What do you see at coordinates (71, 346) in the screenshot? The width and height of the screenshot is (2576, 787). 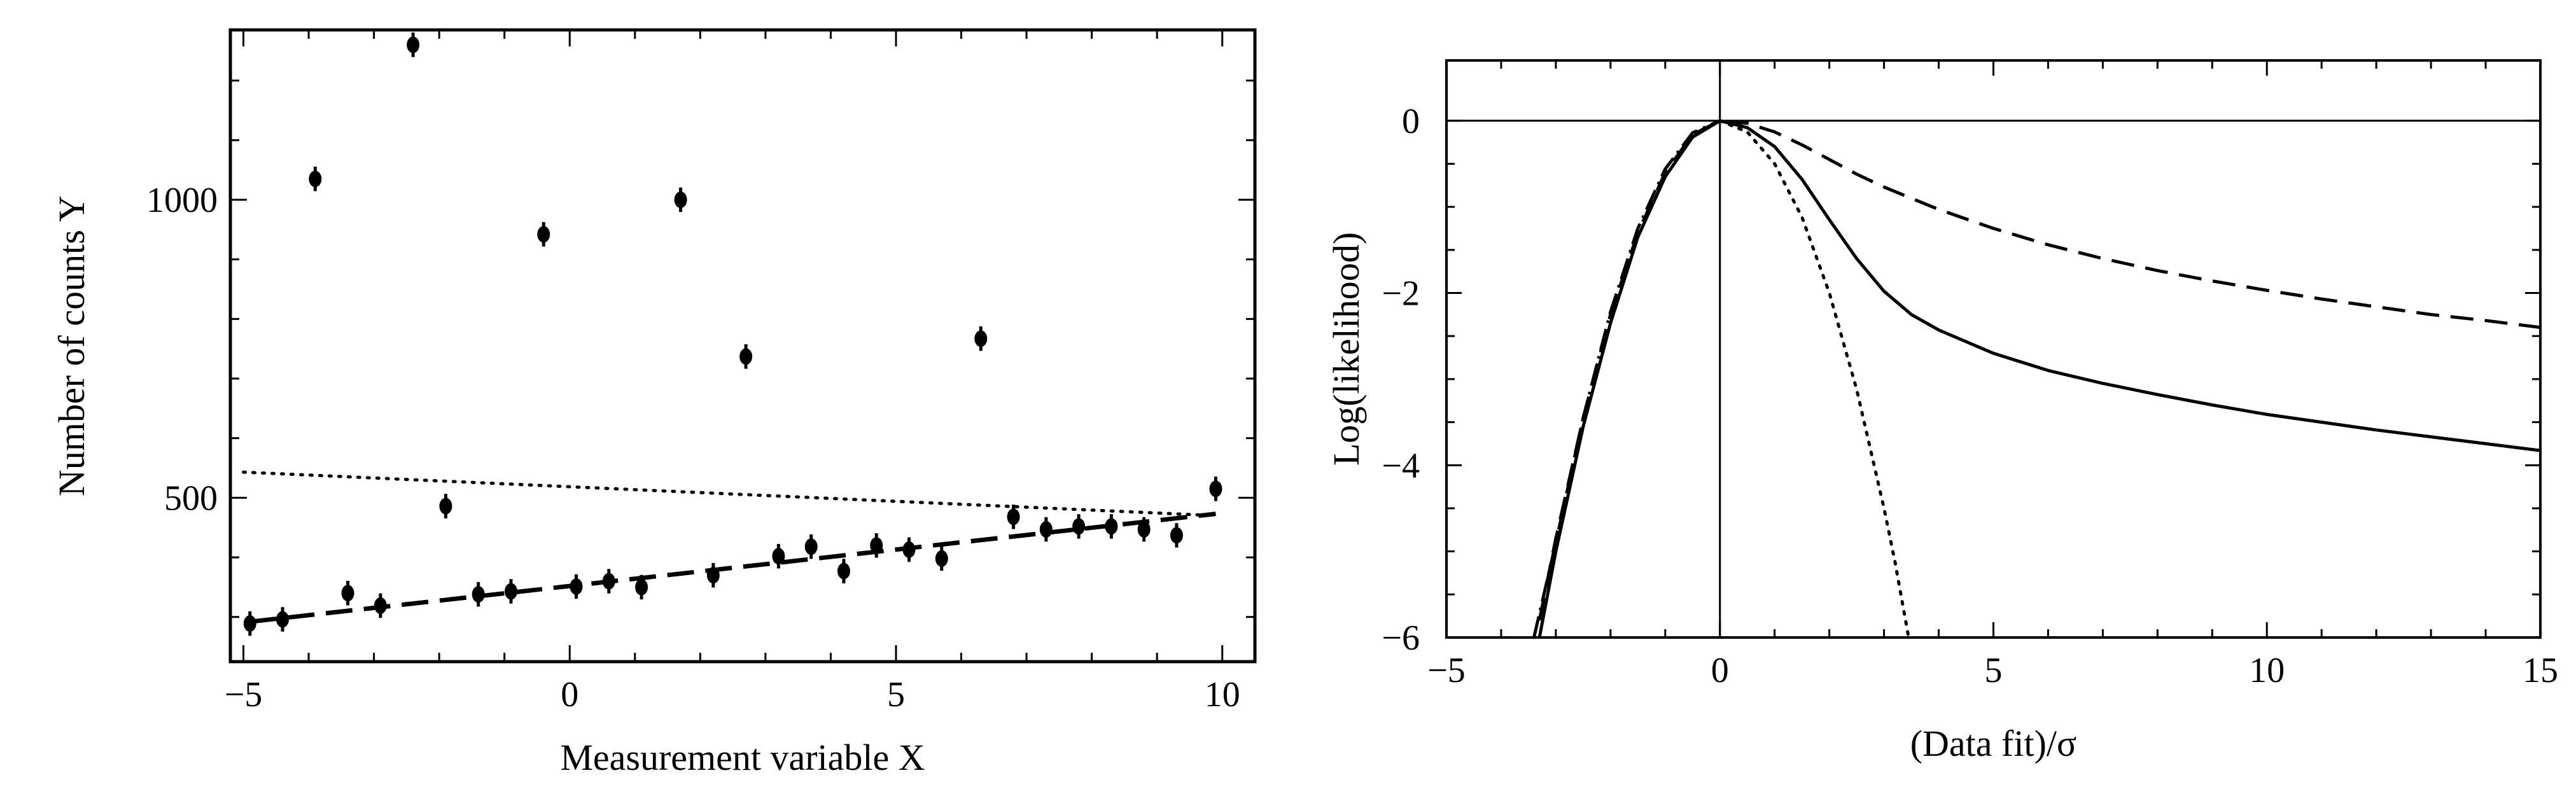 I see `y-axis-label: Number of counts Y` at bounding box center [71, 346].